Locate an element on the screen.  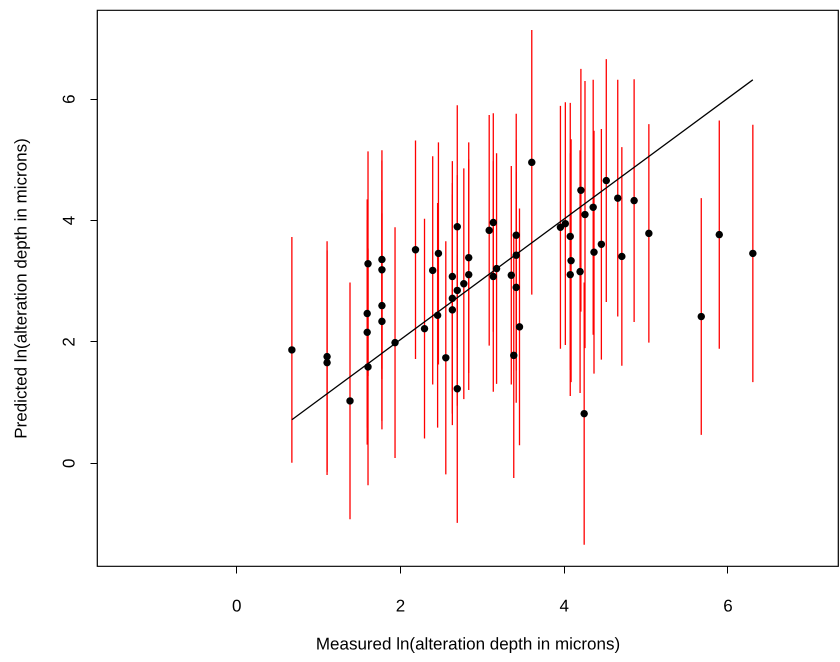
y-tick-label: 0 is located at coordinates (69, 463).